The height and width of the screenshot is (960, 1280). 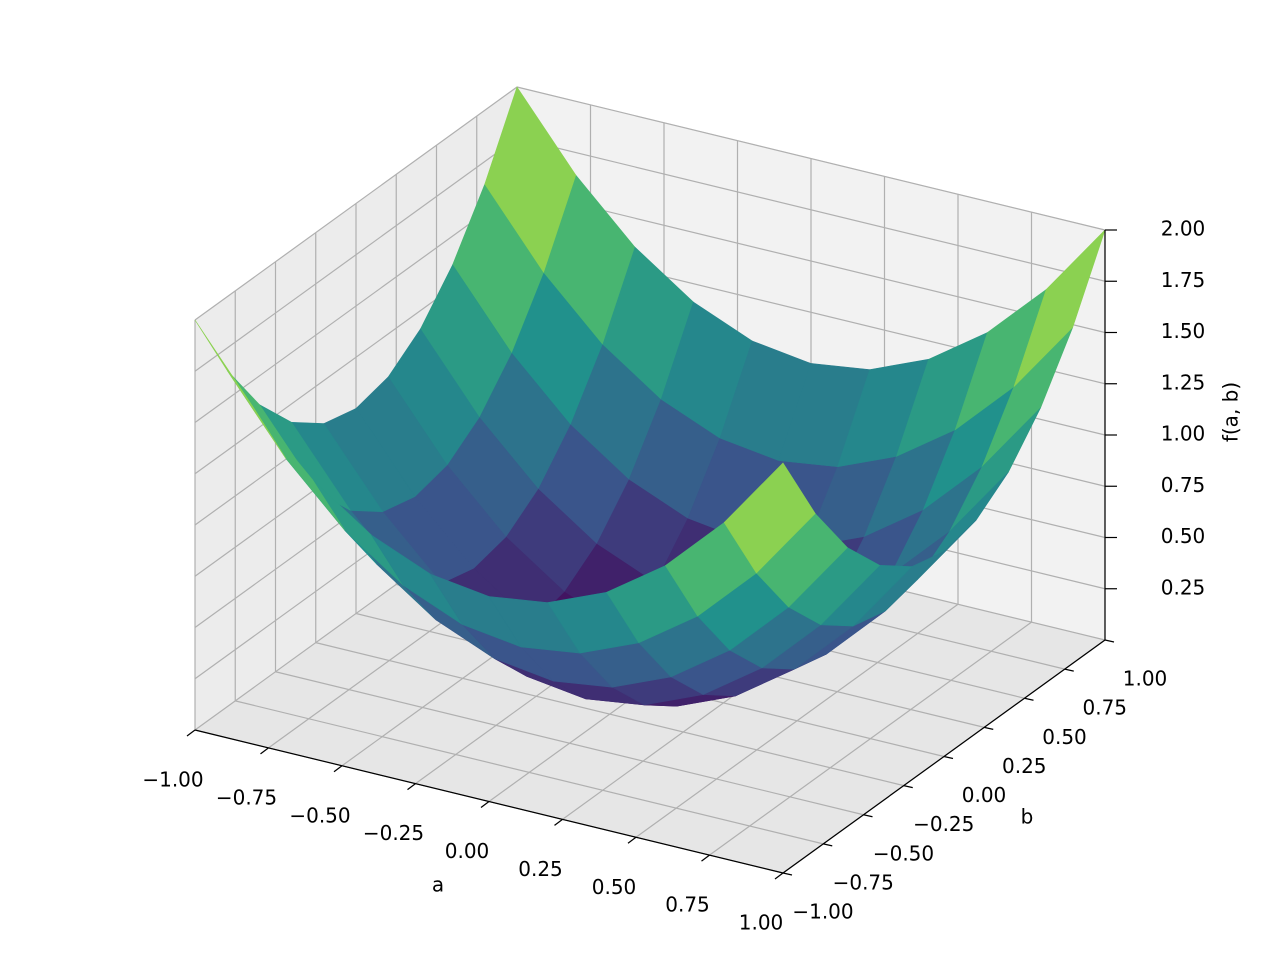 I want to click on y-tick-label: 1.00, so click(x=1145, y=679).